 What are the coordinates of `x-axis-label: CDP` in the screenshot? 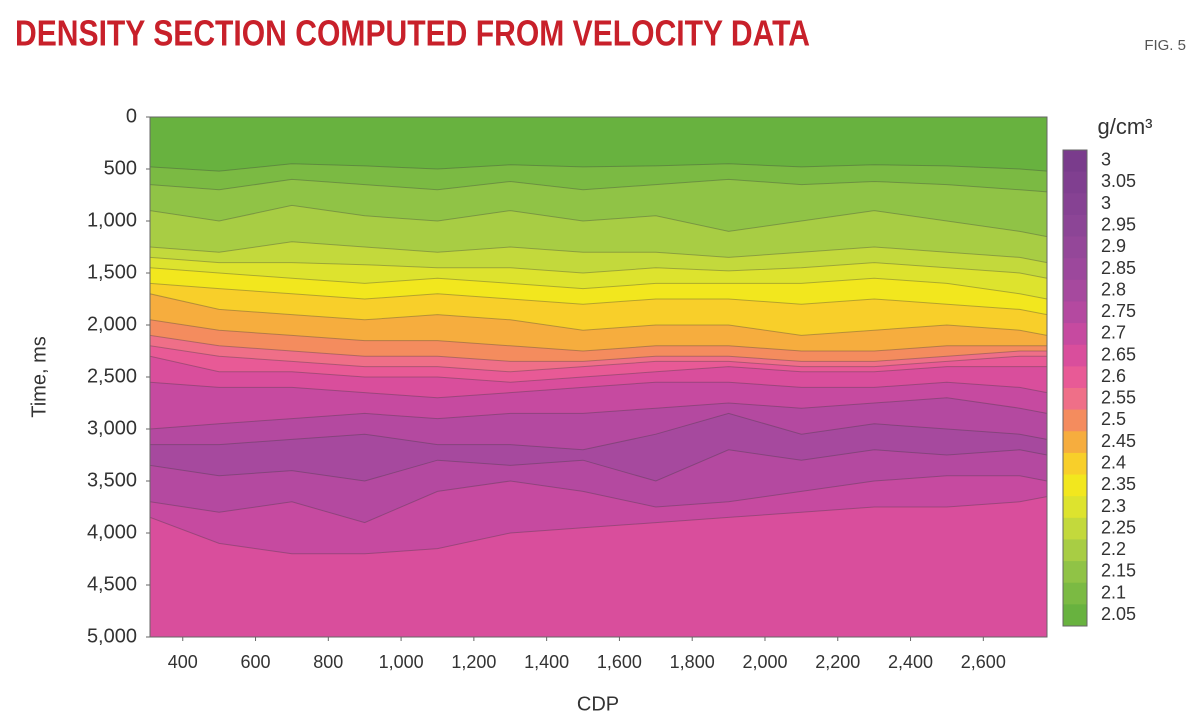 It's located at (598, 704).